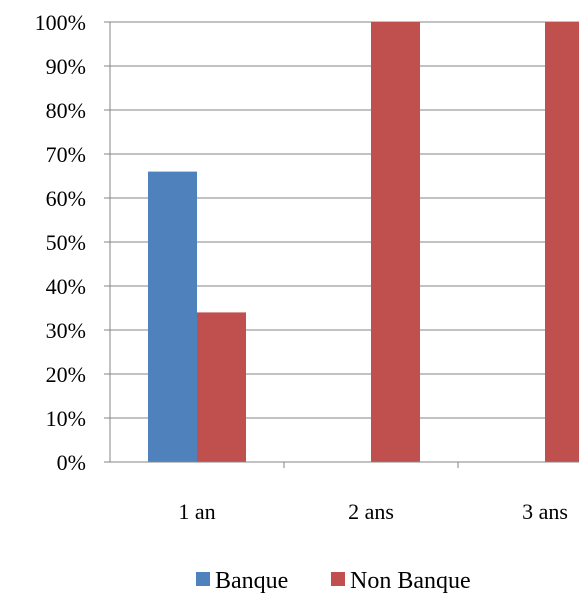 This screenshot has width=579, height=603. Describe the element at coordinates (66, 374) in the screenshot. I see `y-tick-label: 20%` at that location.